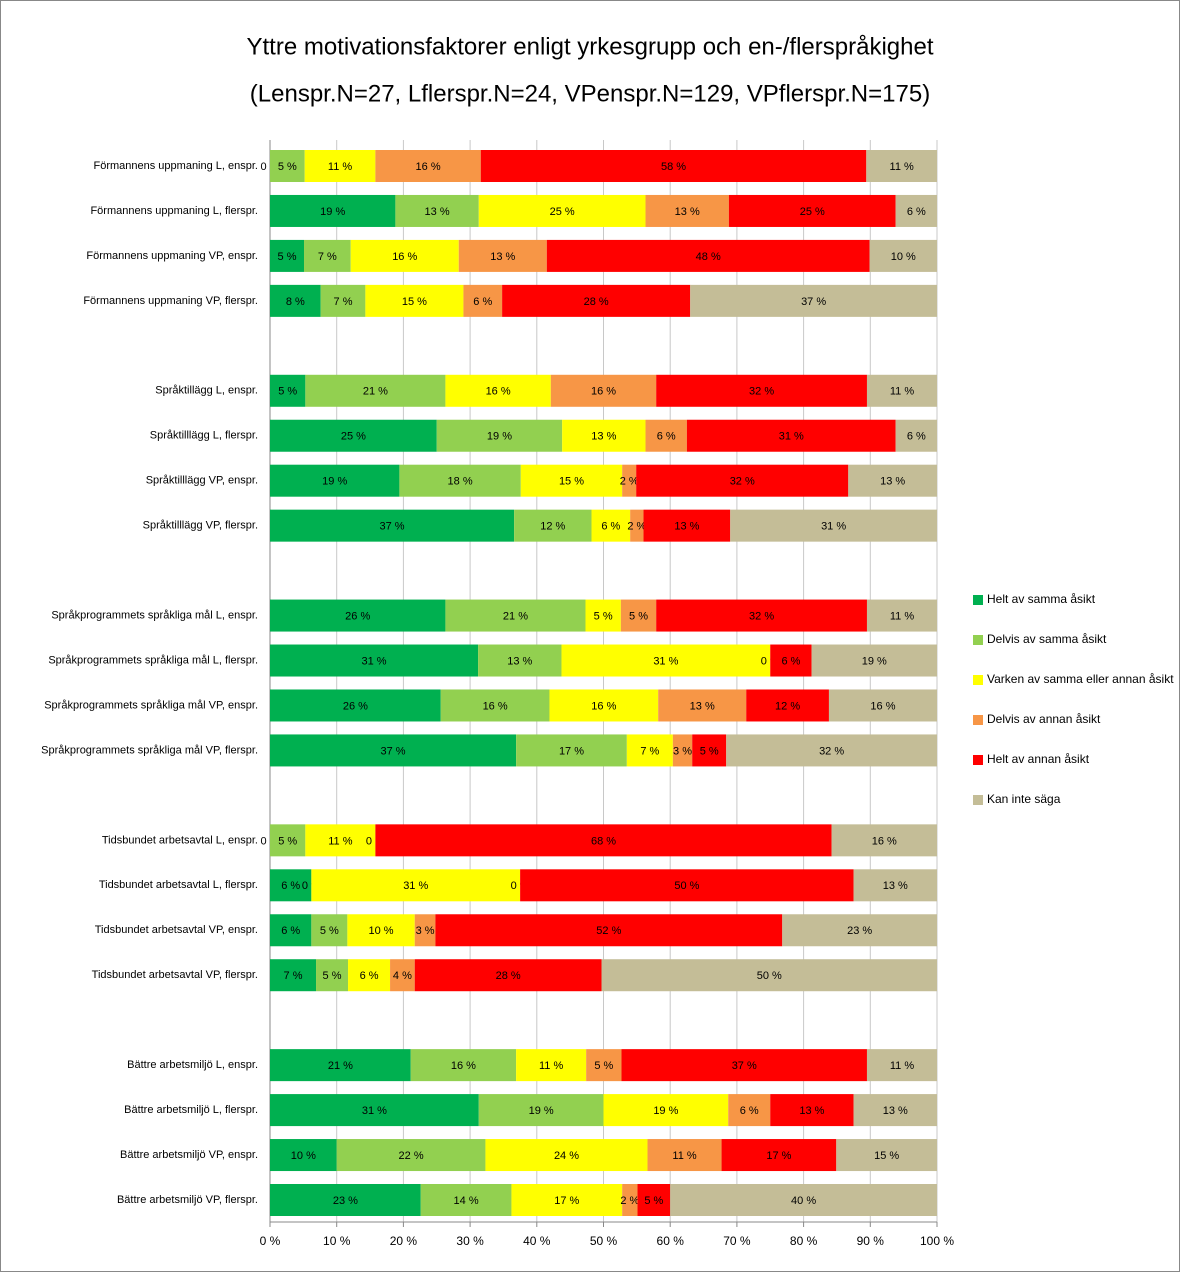 This screenshot has height=1272, width=1180. I want to click on y-tick-label: Bättre arbetsmiljö VP, flerspr., so click(187, 1200).